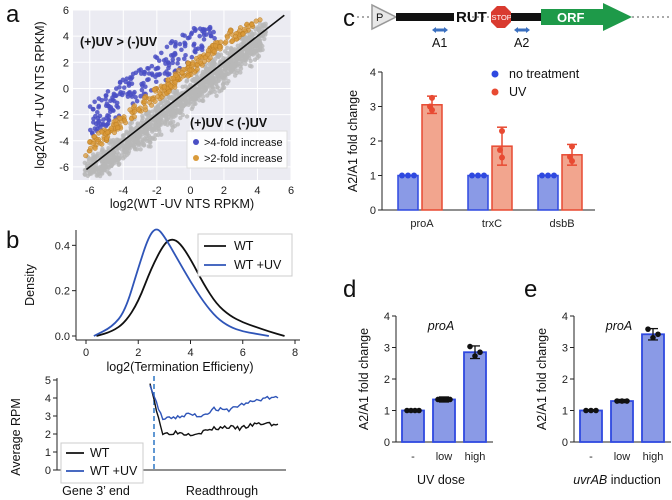 The width and height of the screenshot is (672, 500). I want to click on x-category-label: high, so click(653, 457).